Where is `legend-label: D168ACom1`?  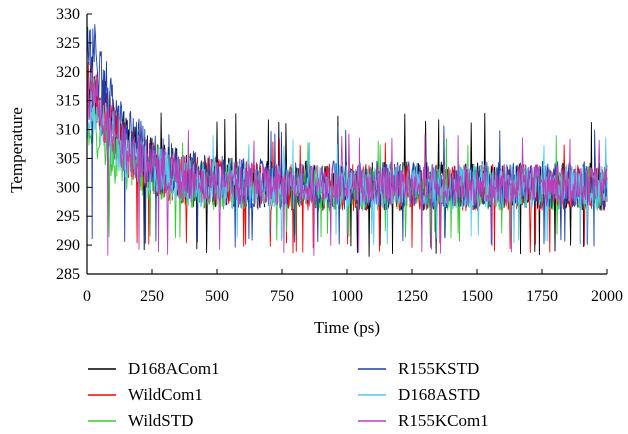 legend-label: D168ACom1 is located at coordinates (174, 368).